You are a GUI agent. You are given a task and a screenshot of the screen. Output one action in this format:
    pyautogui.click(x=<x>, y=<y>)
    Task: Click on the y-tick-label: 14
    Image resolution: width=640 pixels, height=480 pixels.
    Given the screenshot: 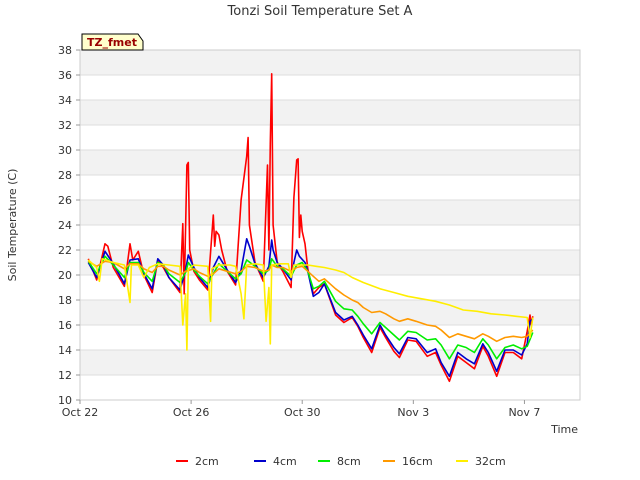 What is the action you would take?
    pyautogui.click(x=65, y=350)
    